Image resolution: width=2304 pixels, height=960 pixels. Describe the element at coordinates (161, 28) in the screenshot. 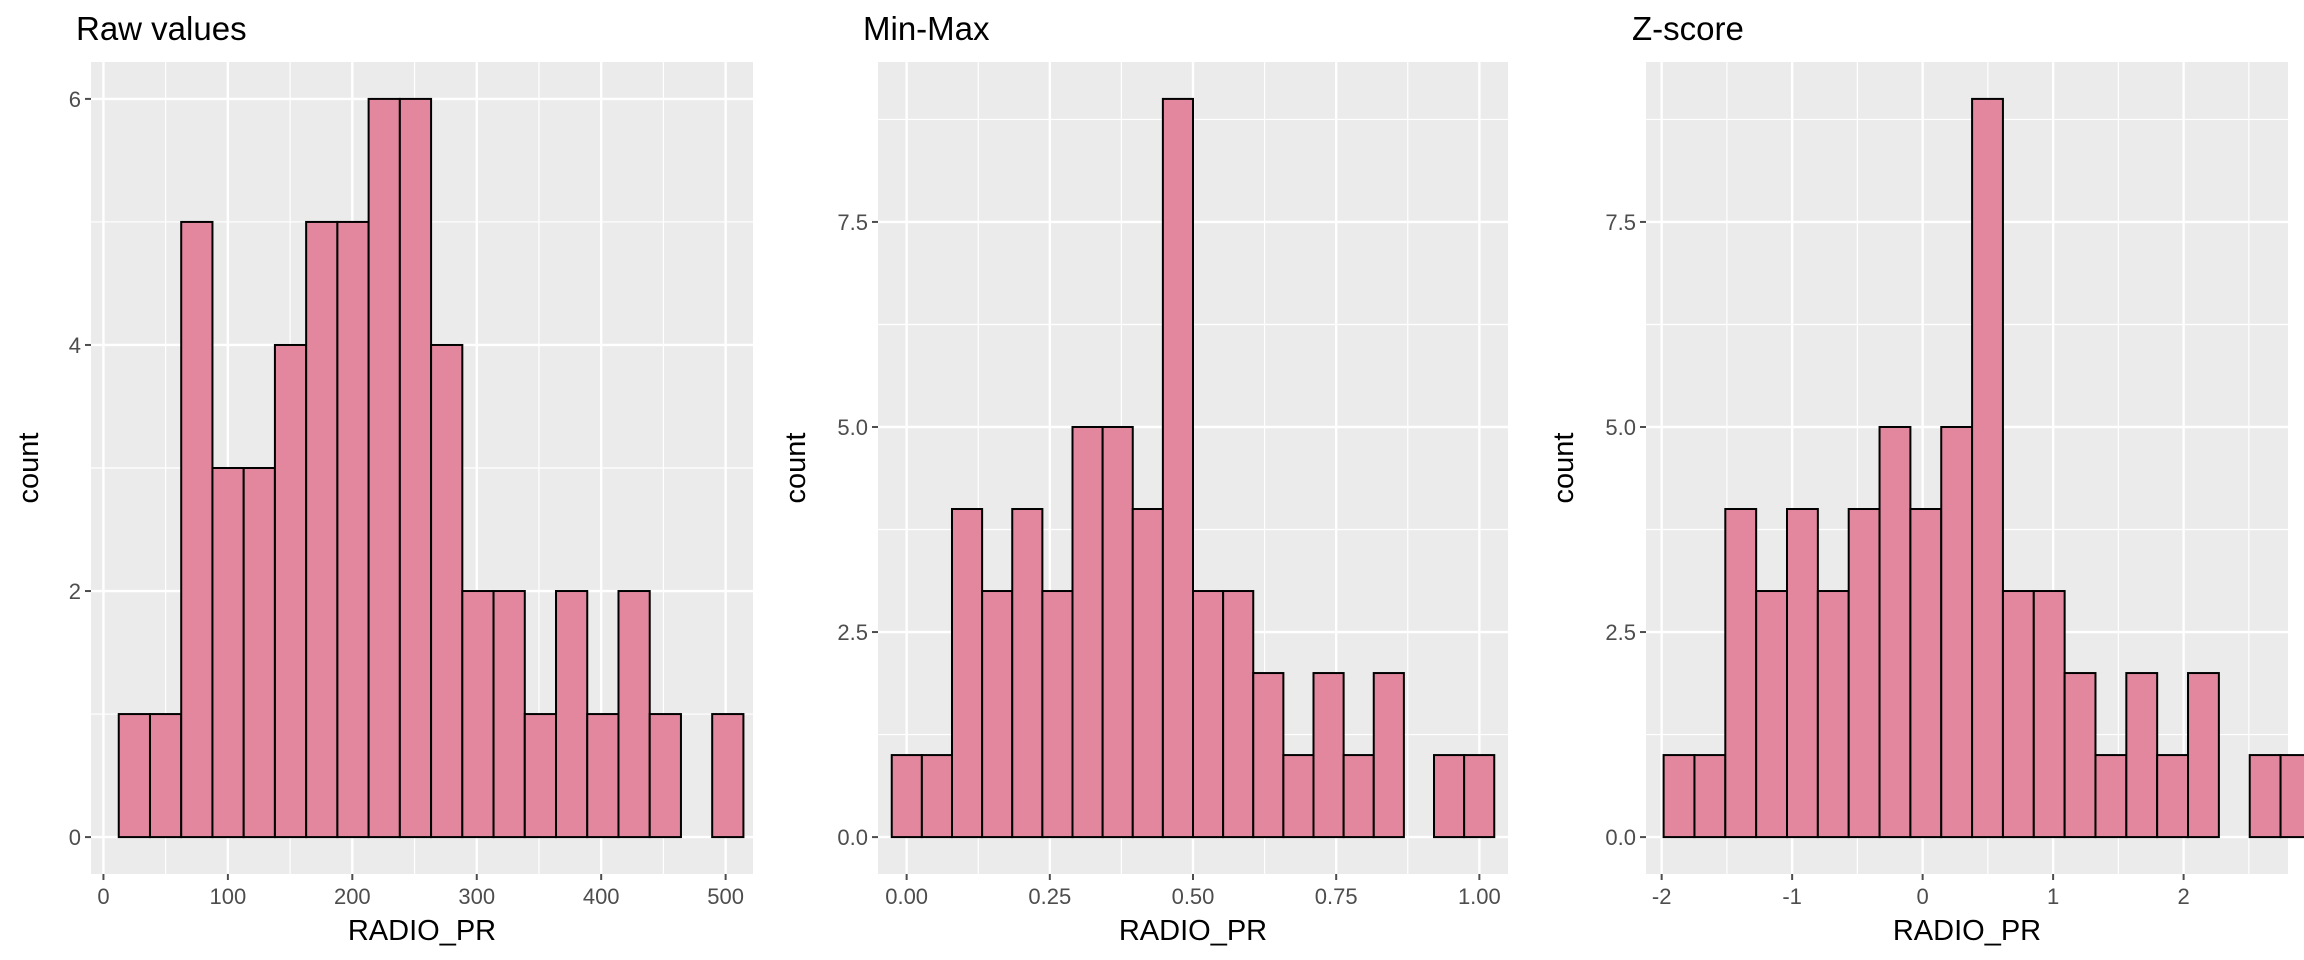

I see `chart-title: Raw values` at that location.